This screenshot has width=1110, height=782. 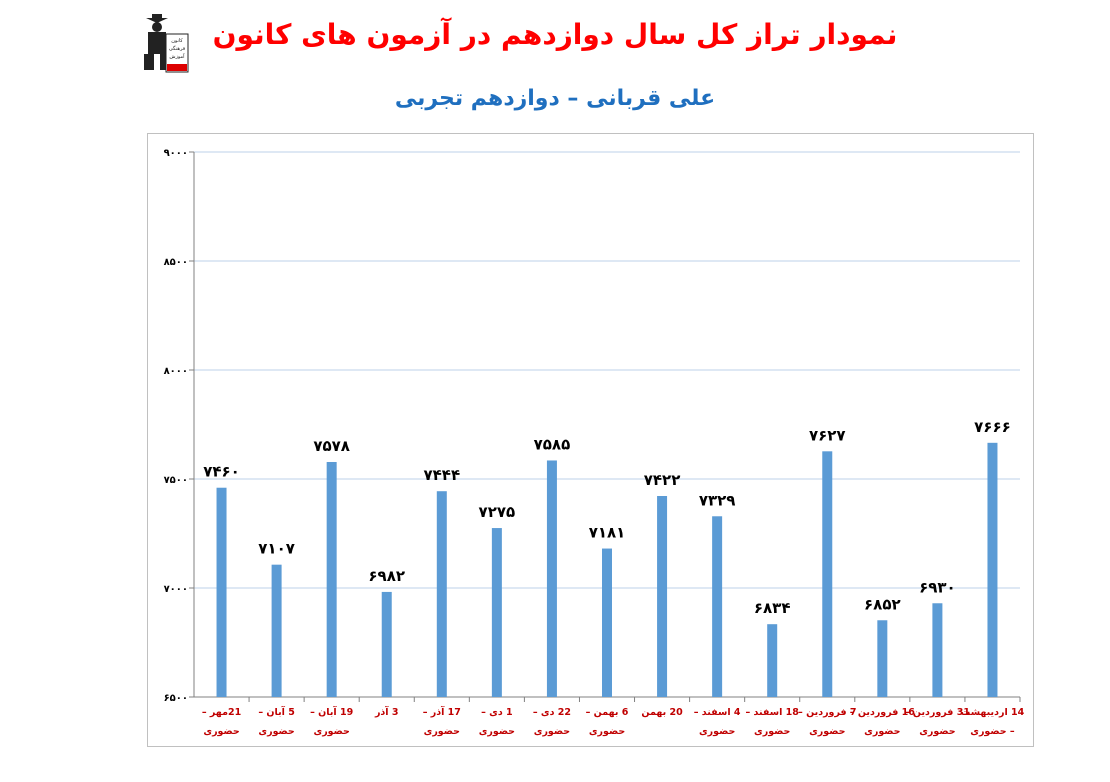 I want to click on y-tick-label: ۸۵۰۰, so click(x=176, y=262).